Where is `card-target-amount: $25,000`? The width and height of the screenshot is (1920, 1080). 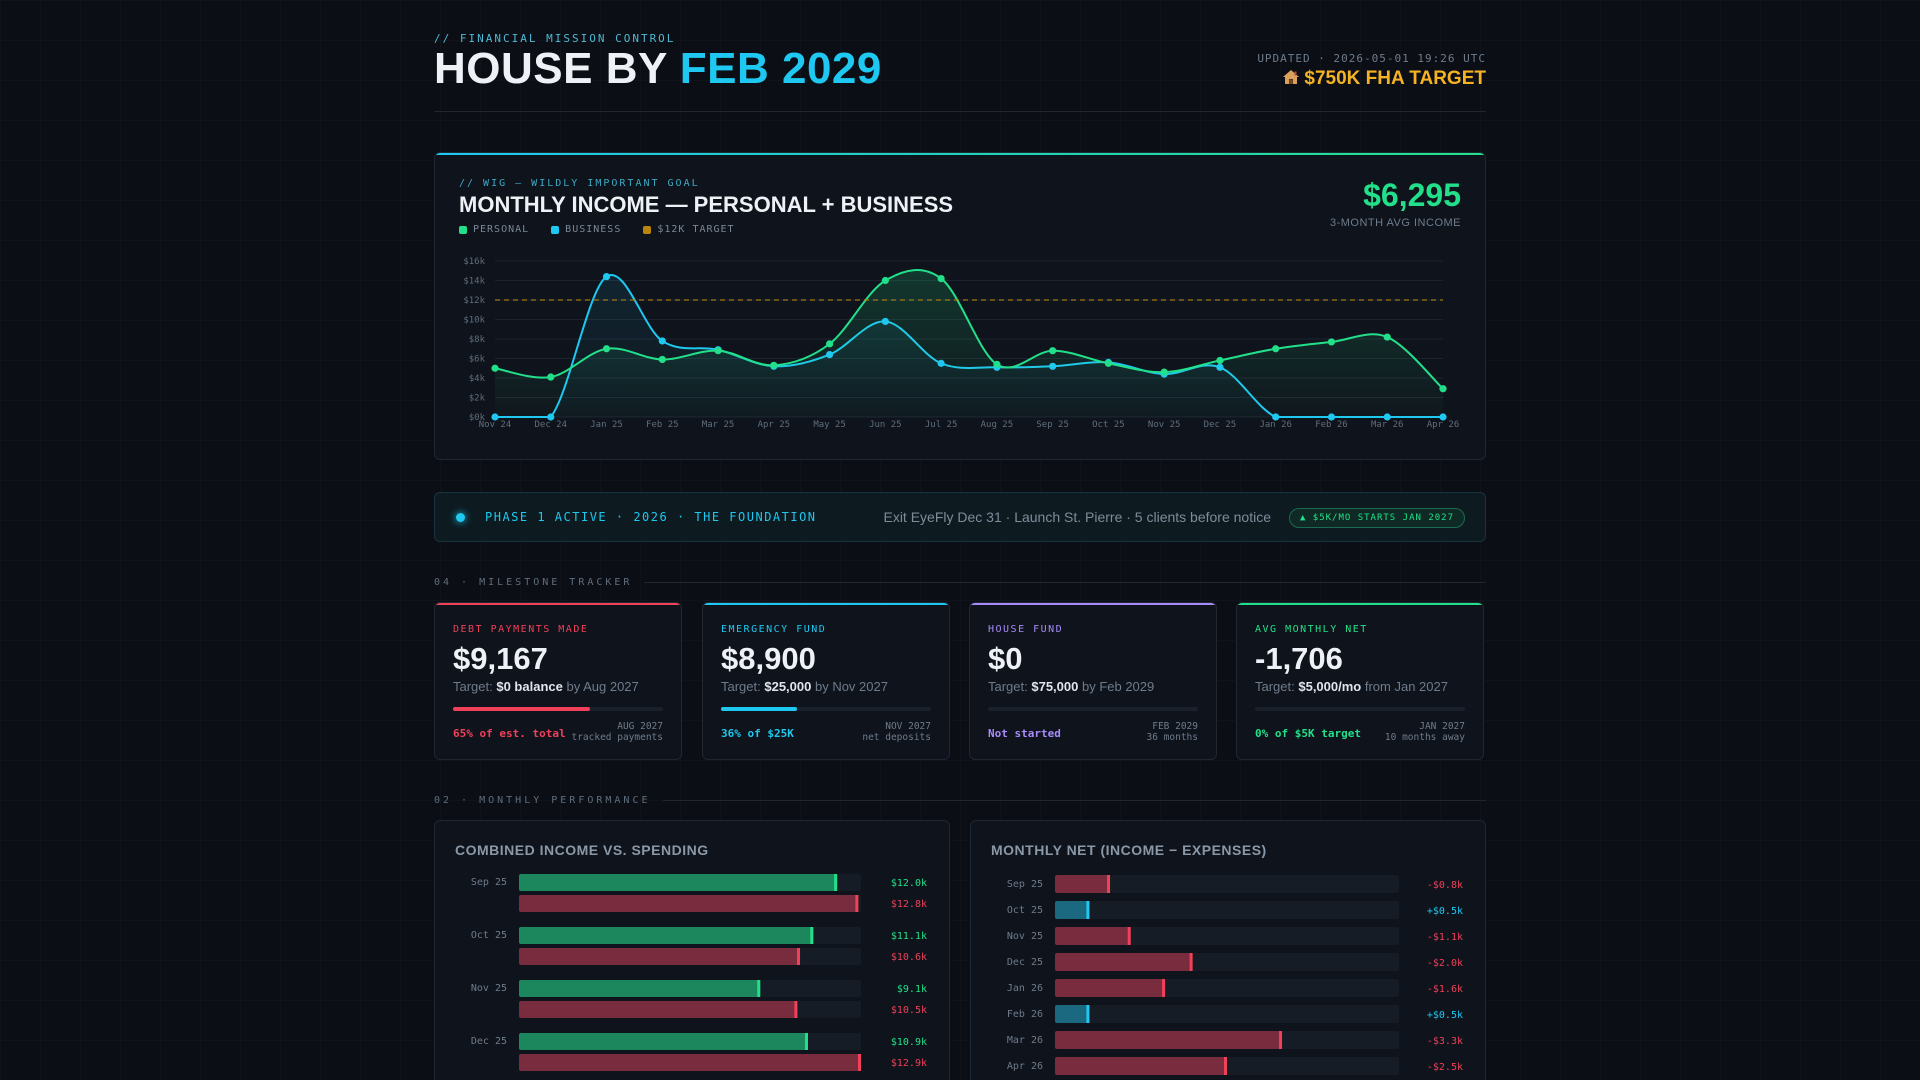 card-target-amount: $25,000 is located at coordinates (788, 686).